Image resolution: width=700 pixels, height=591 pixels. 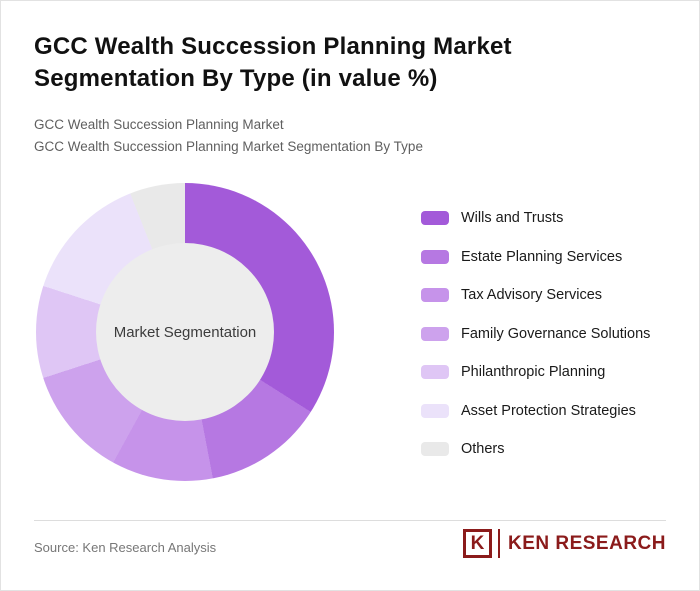 I want to click on legend-item: Asset Protection Strategies, so click(x=535, y=411).